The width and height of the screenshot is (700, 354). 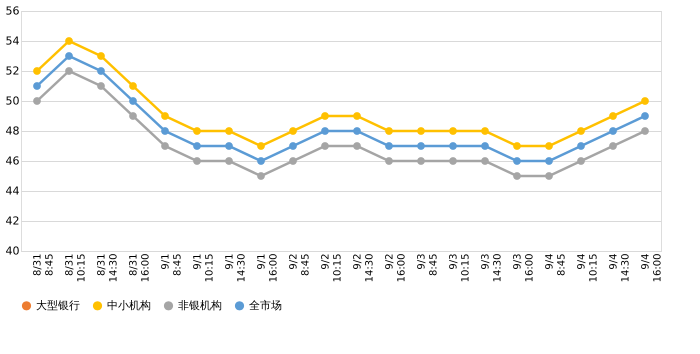 I want to click on x-tick-label: 9/4 16:00, so click(x=652, y=268).